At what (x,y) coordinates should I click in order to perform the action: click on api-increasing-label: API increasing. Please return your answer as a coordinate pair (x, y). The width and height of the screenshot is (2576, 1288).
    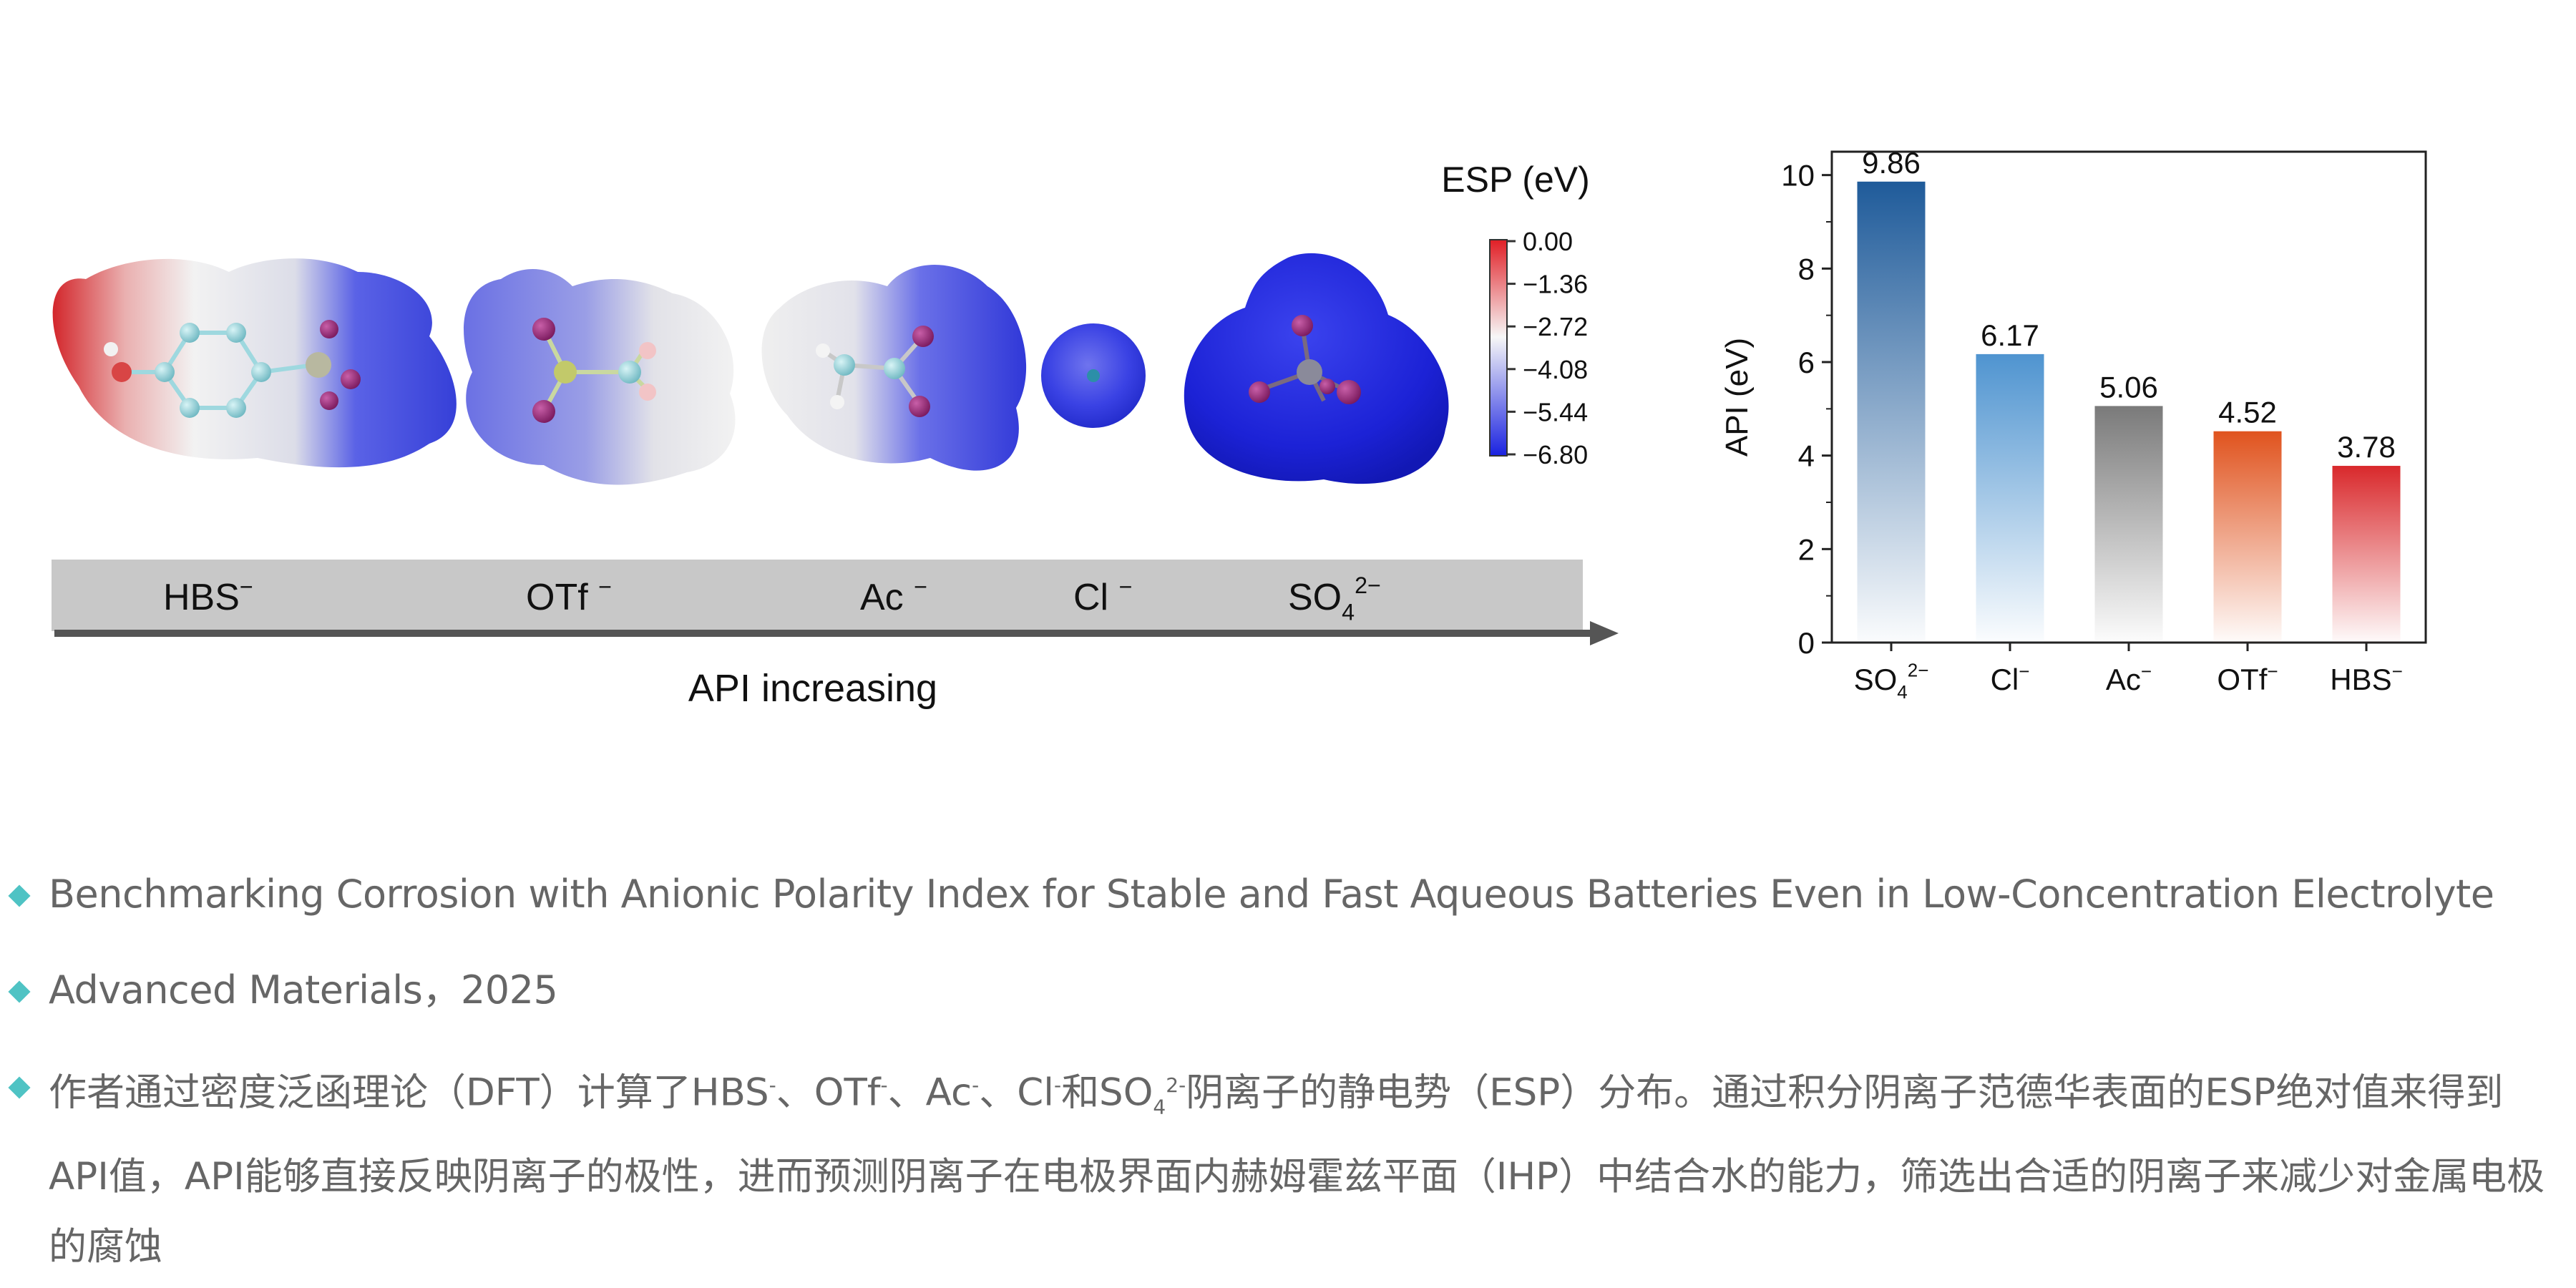
    Looking at the image, I should click on (812, 688).